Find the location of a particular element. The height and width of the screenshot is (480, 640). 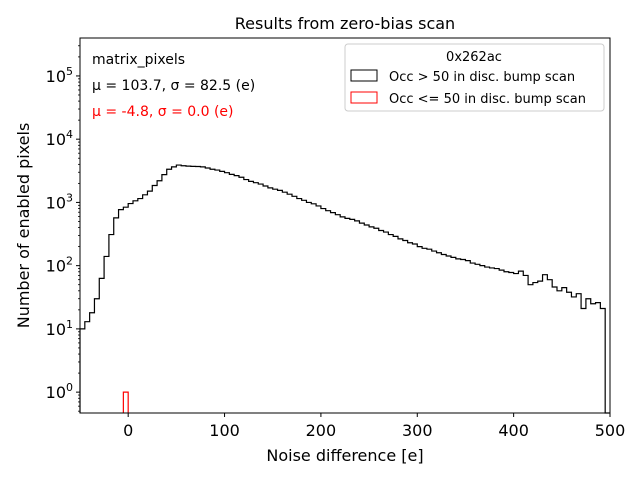

x-tick-label: 300 is located at coordinates (417, 430).